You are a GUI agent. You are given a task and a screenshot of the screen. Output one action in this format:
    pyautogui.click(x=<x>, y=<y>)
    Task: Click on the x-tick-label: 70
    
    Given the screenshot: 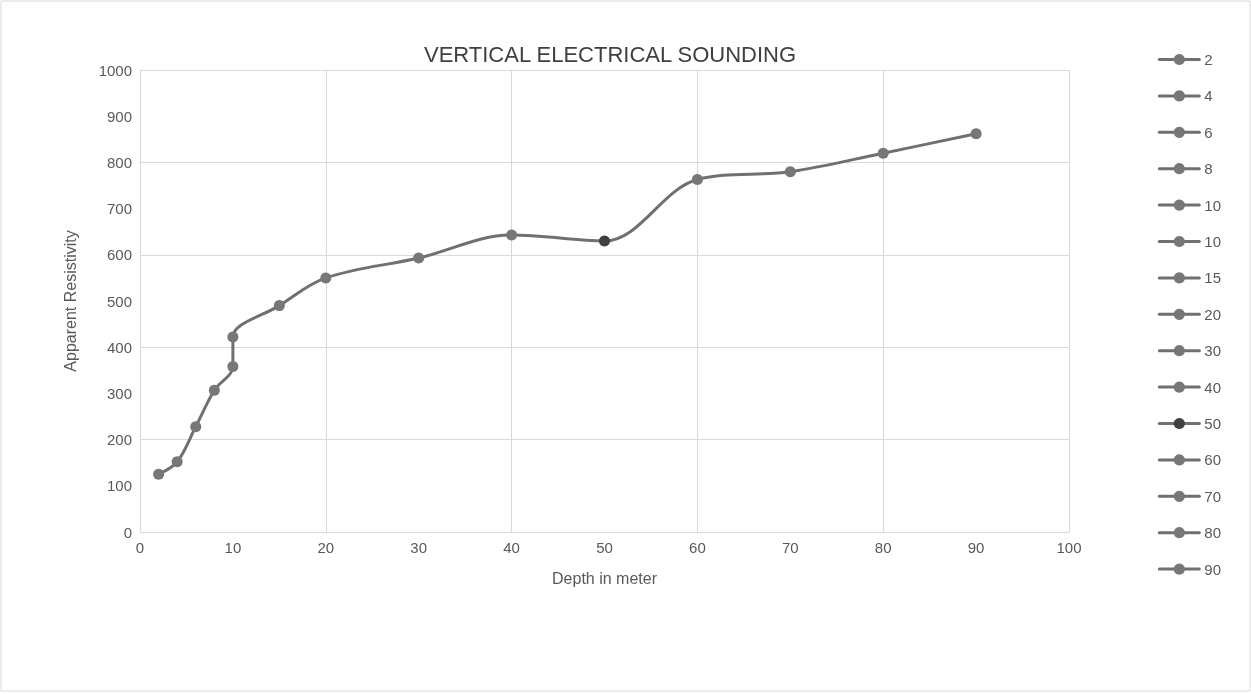 What is the action you would take?
    pyautogui.click(x=790, y=547)
    